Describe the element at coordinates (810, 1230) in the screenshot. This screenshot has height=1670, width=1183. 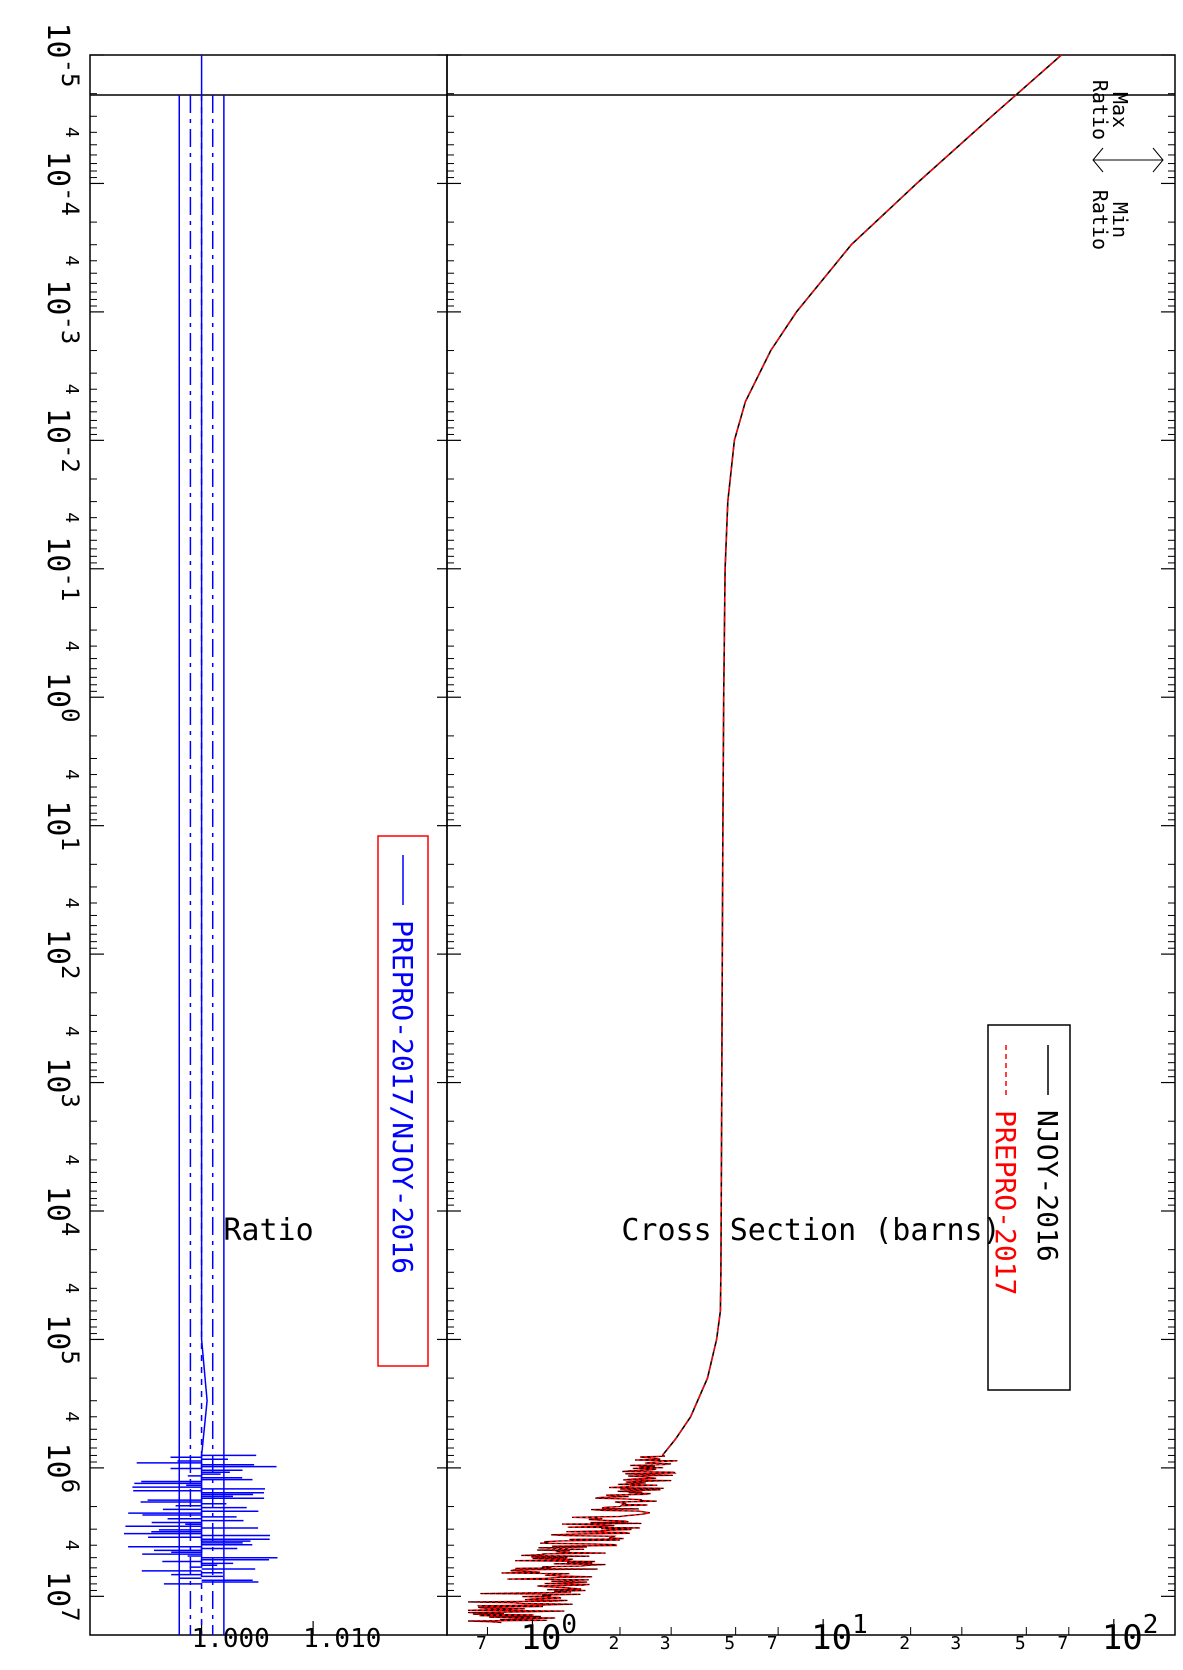
I see `y-top-axis-title: Cross Section (barns)` at that location.